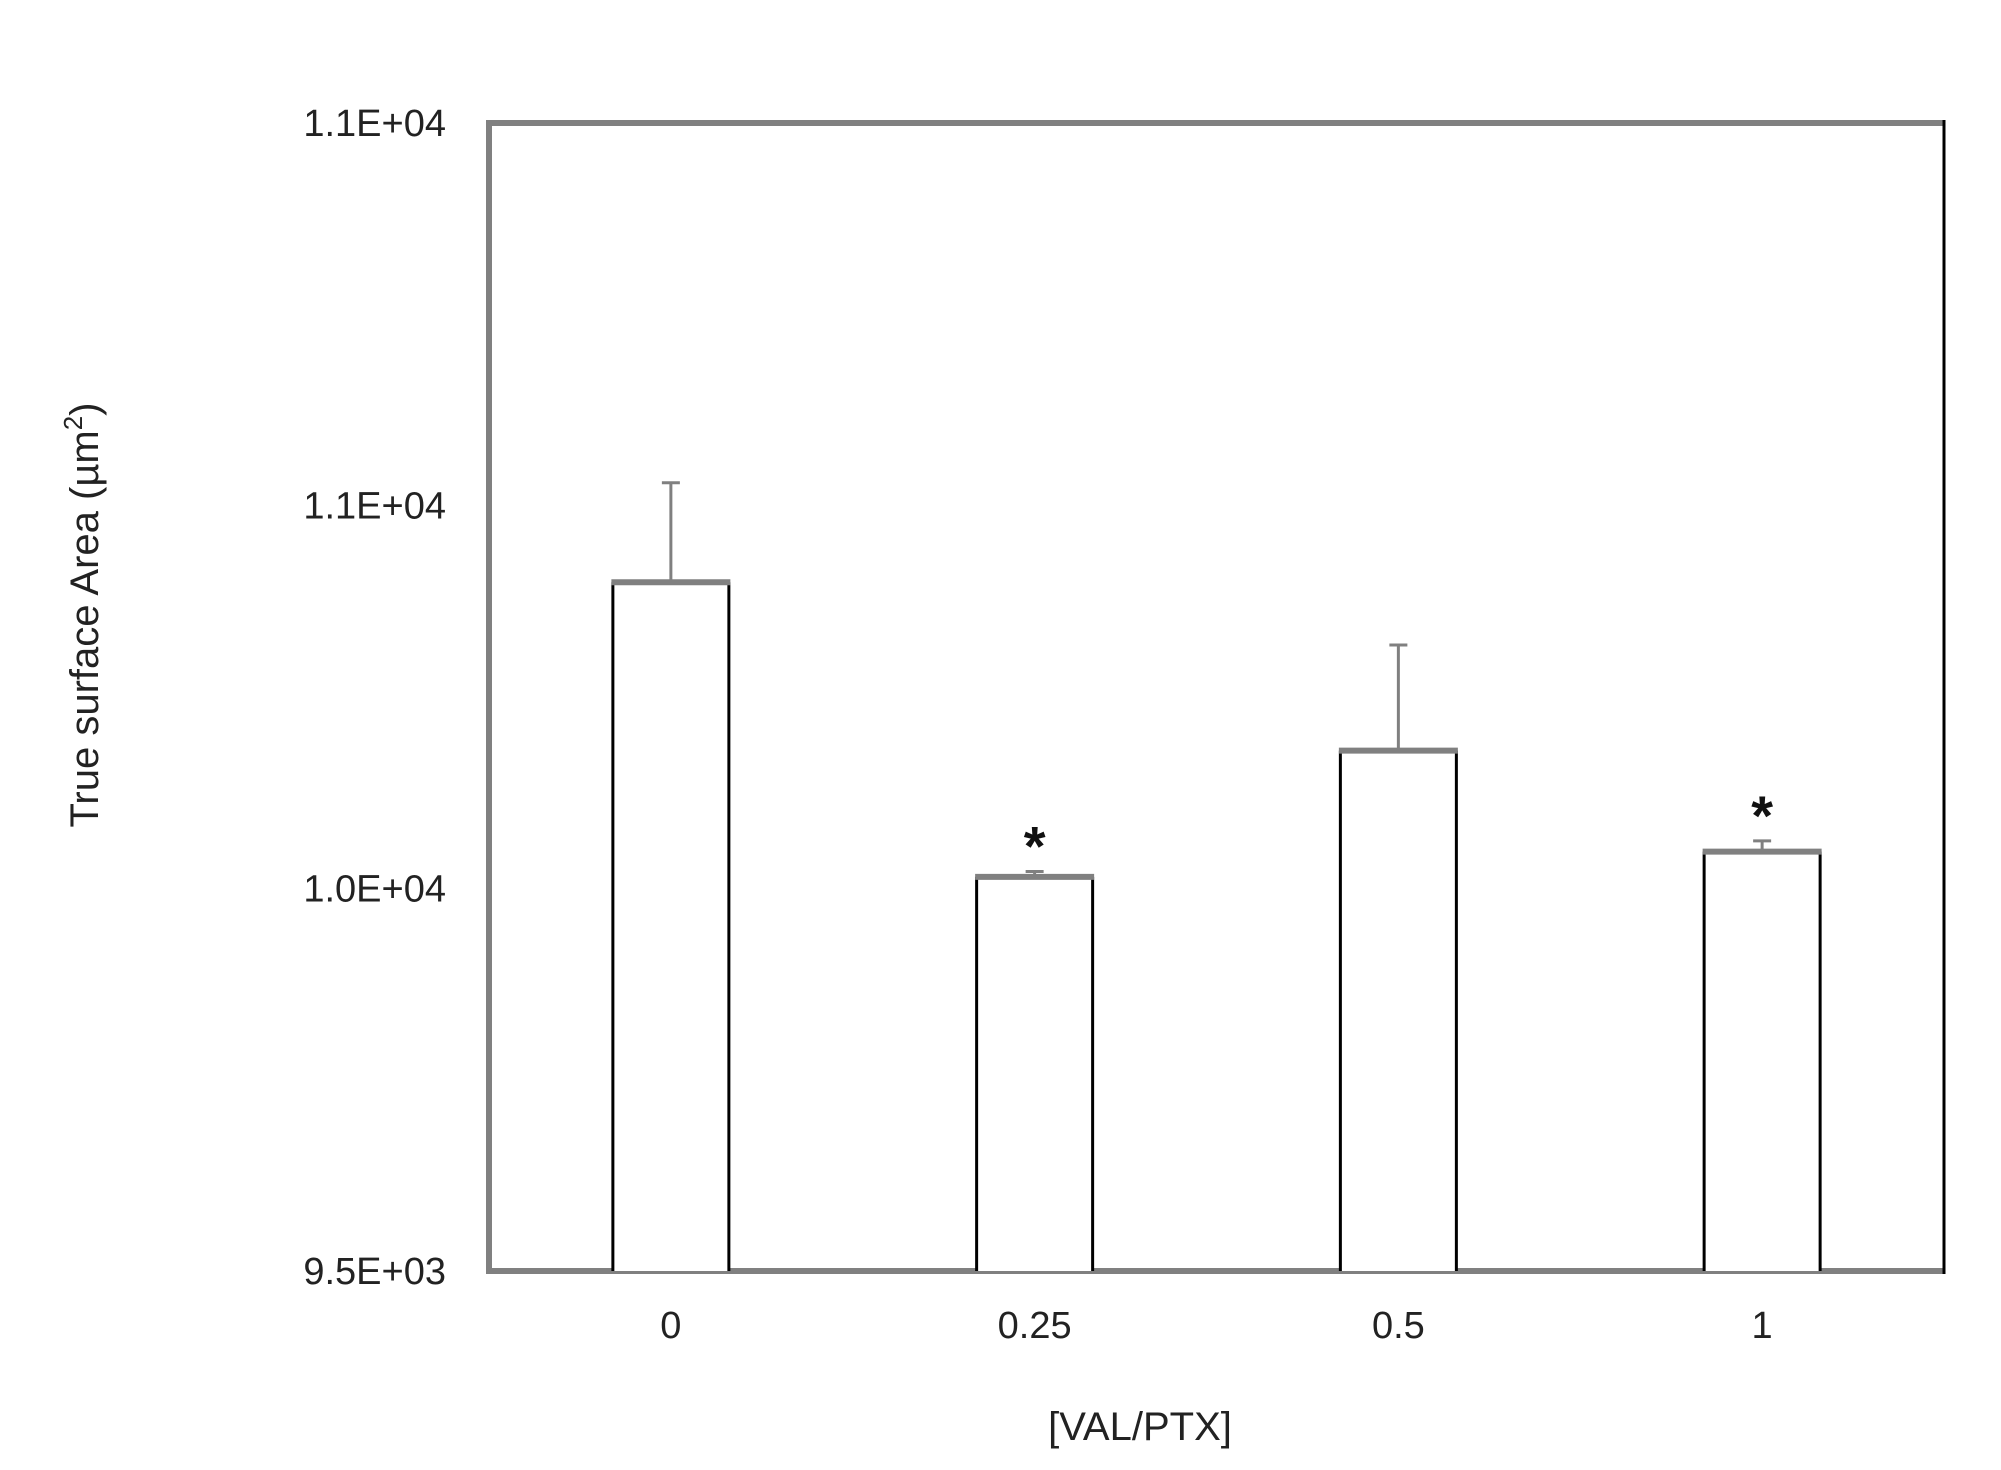  I want to click on y-tick-label-3: 1.1E+04, so click(374, 124).